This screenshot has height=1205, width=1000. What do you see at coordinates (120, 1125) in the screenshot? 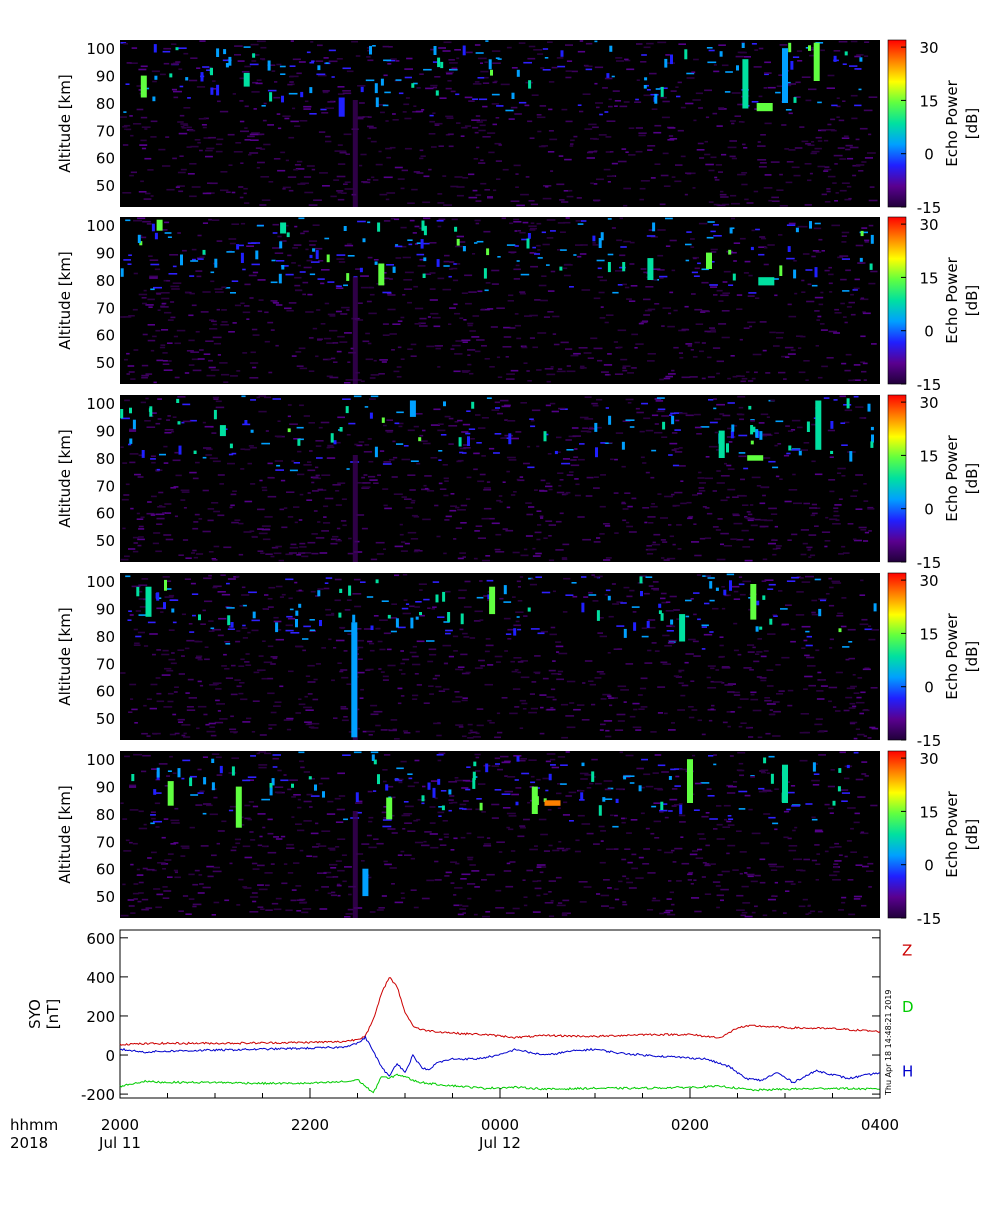
I see `x-tick-label: 2000` at bounding box center [120, 1125].